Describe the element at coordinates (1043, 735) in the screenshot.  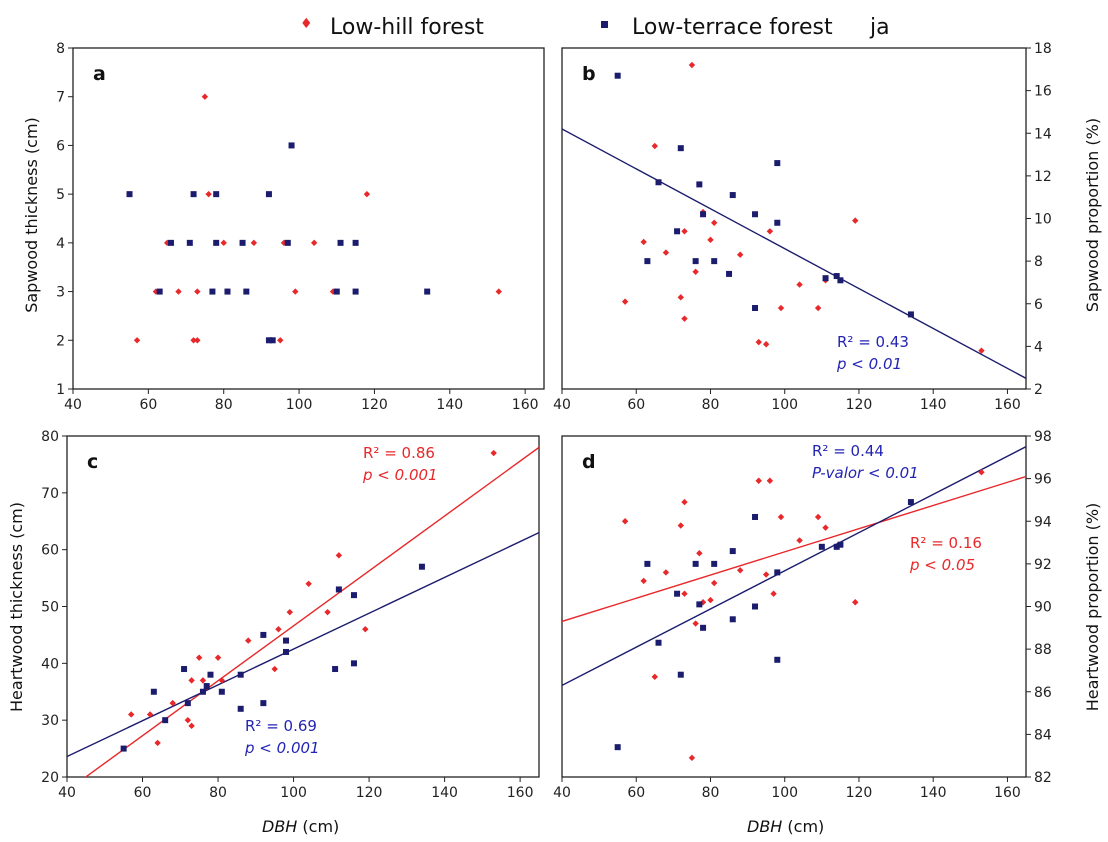
I see `y-tick-label-d: 84` at that location.